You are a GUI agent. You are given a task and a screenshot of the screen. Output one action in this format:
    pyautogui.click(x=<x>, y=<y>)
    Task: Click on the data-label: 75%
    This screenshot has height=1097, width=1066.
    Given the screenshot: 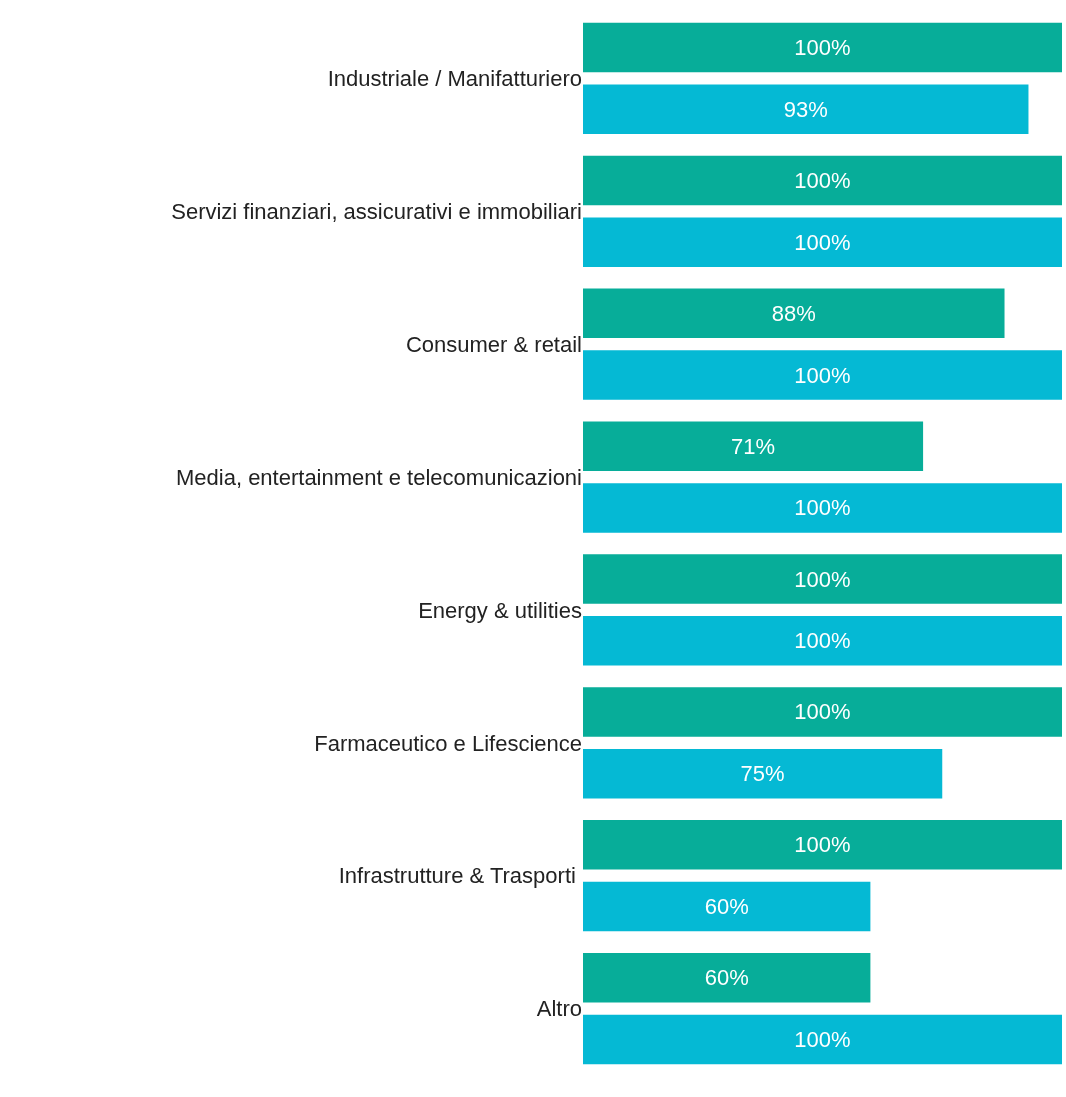 What is the action you would take?
    pyautogui.click(x=762, y=774)
    